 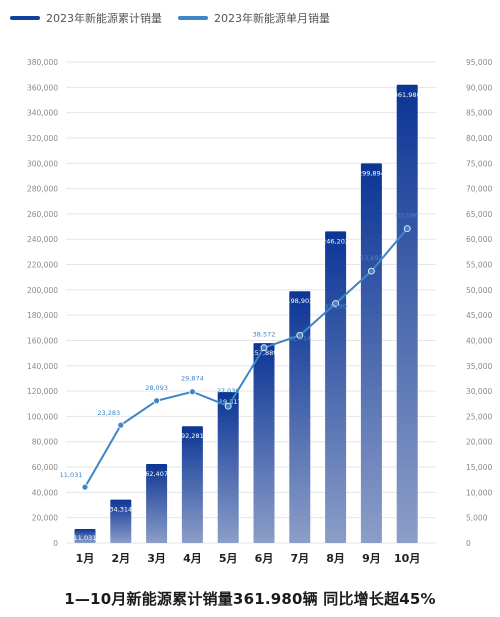 What do you see at coordinates (45, 518) in the screenshot?
I see `y-tick-left: 20,000` at bounding box center [45, 518].